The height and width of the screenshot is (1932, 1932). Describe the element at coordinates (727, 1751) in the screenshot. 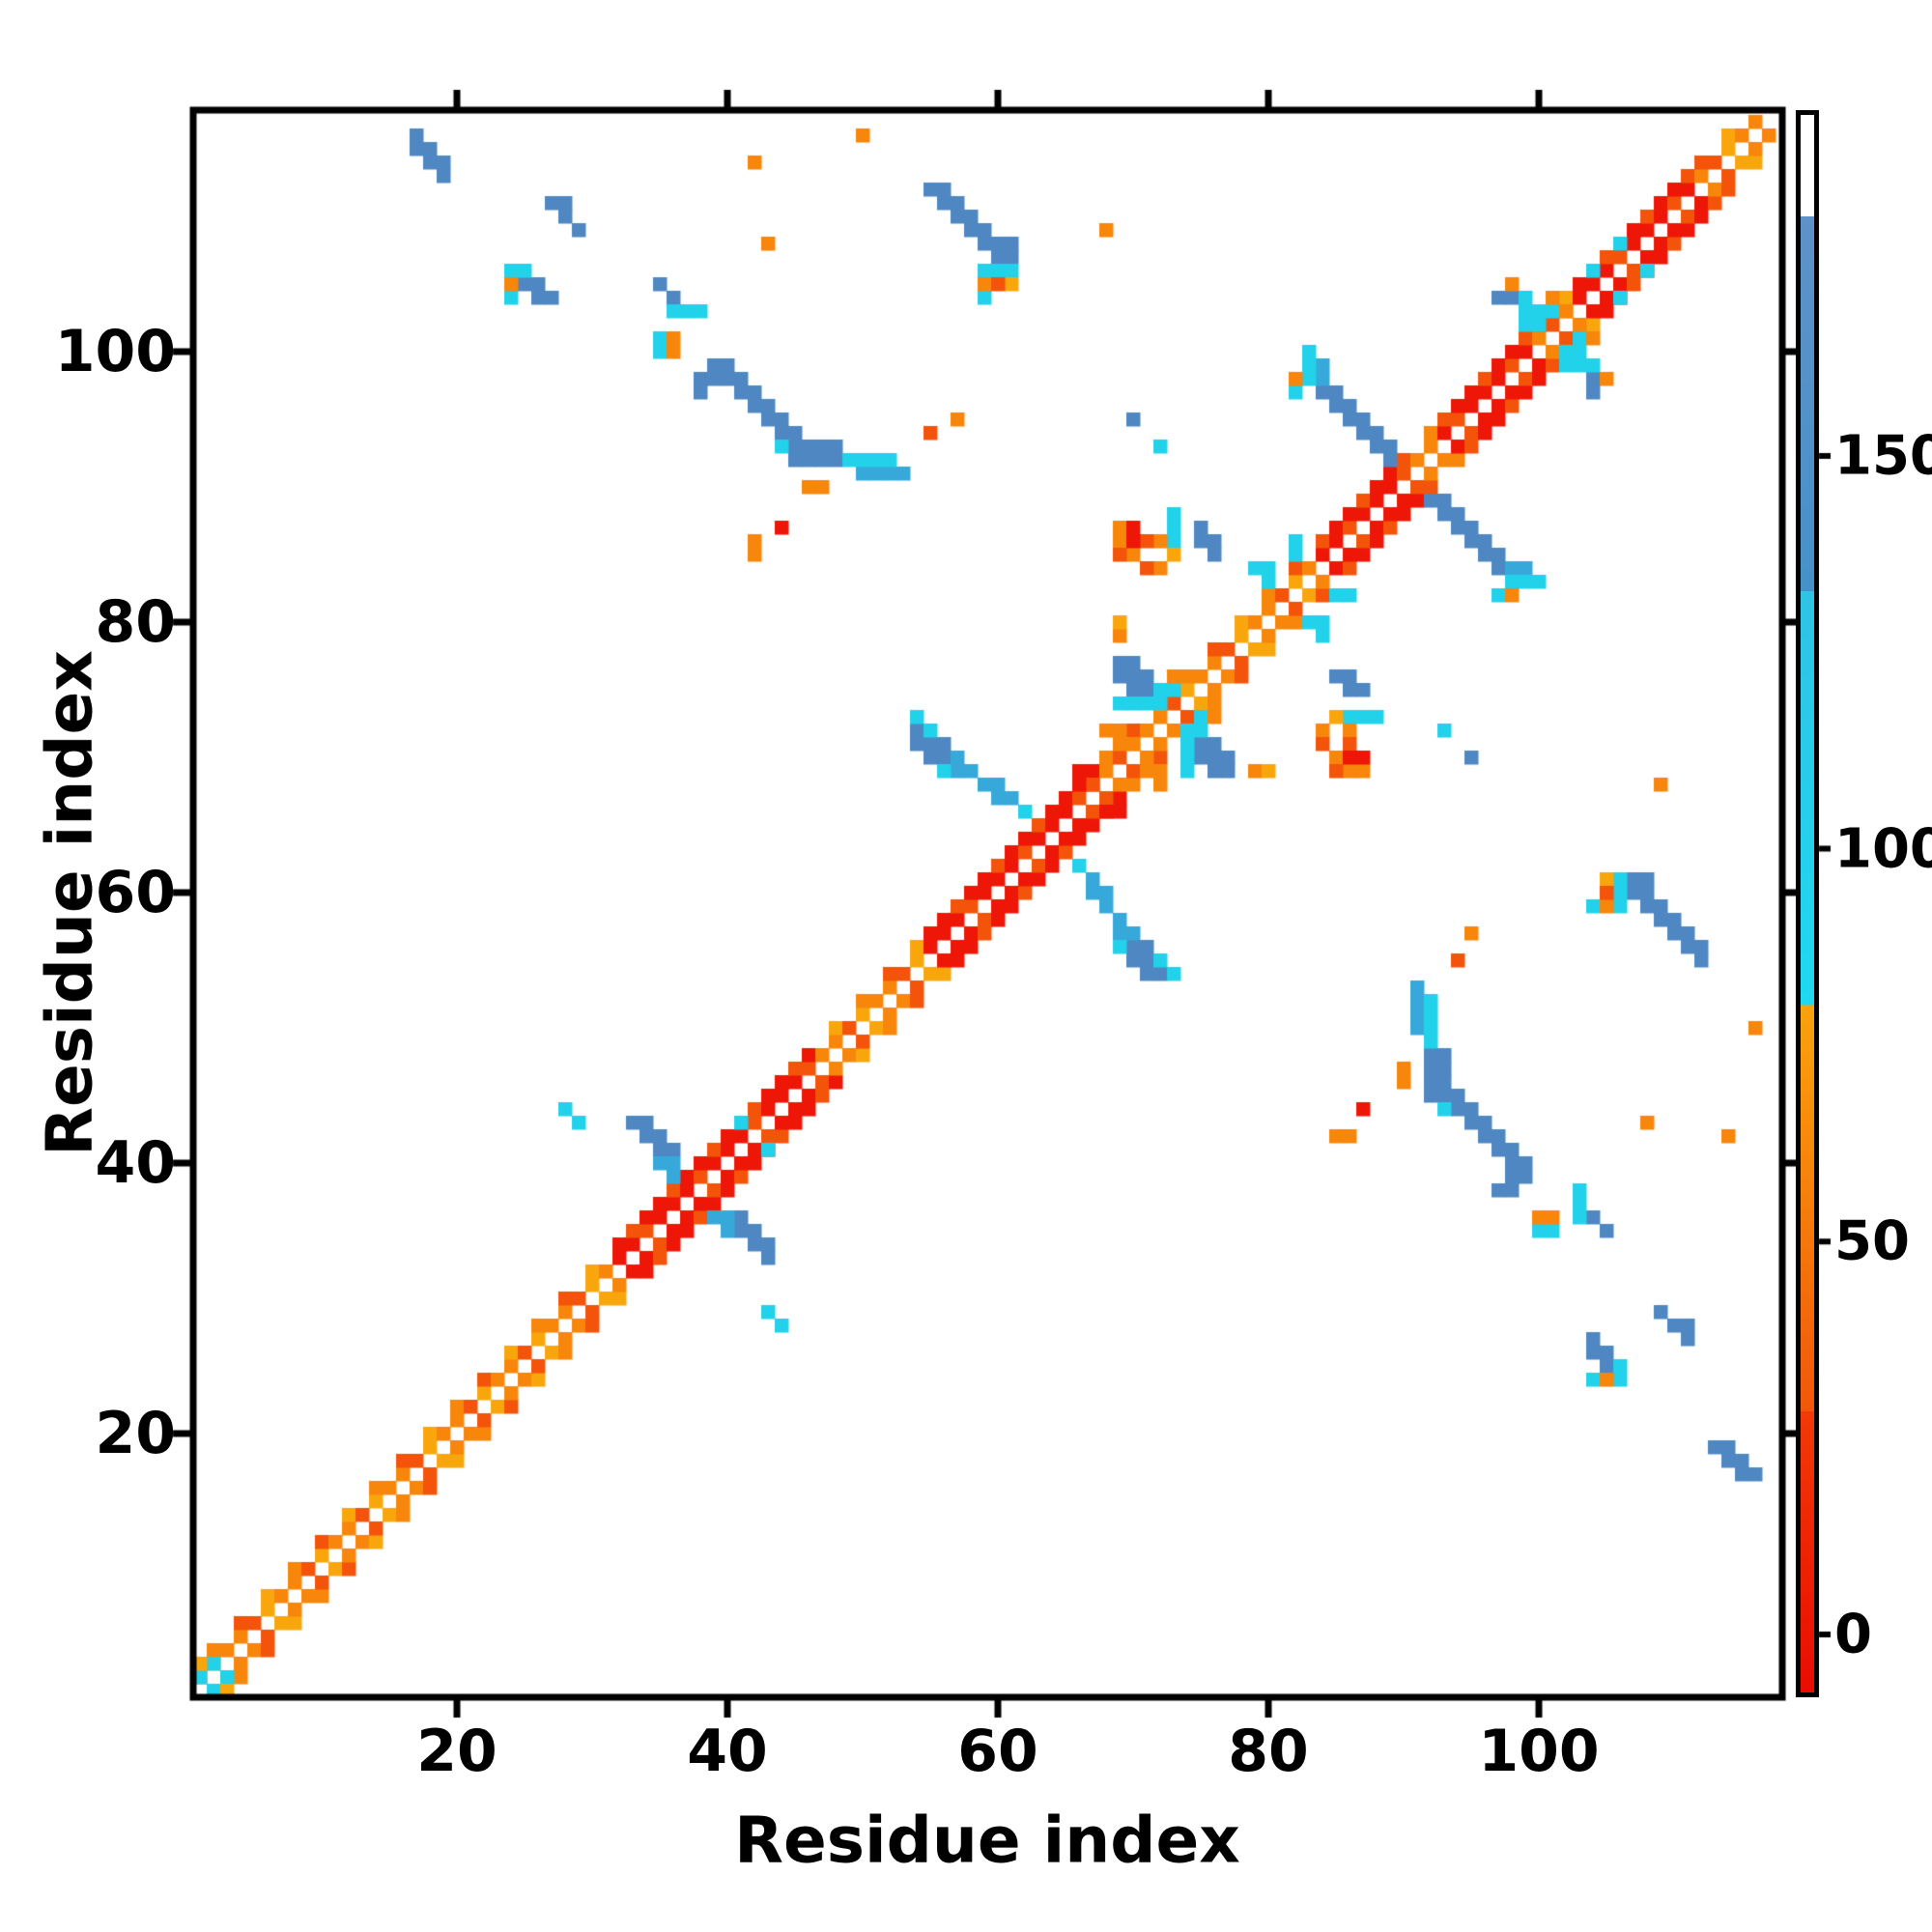

I see `x-tick-label-40: 40` at that location.